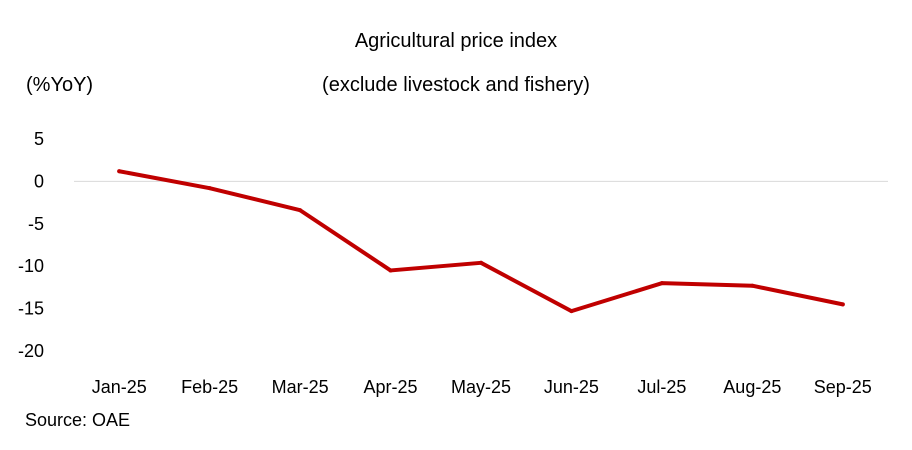 This screenshot has width=912, height=450. I want to click on x-tick-label: Feb-25, so click(209, 387).